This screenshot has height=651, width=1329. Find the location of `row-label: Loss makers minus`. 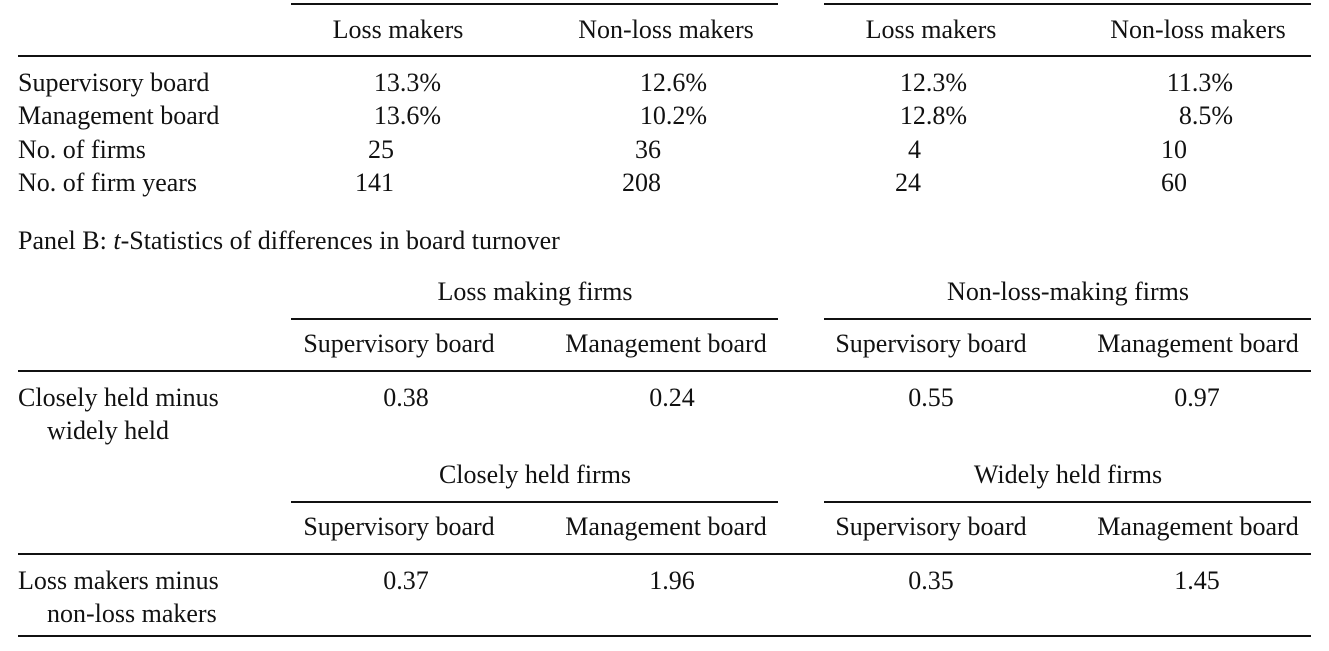

row-label: Loss makers minus is located at coordinates (118, 580).